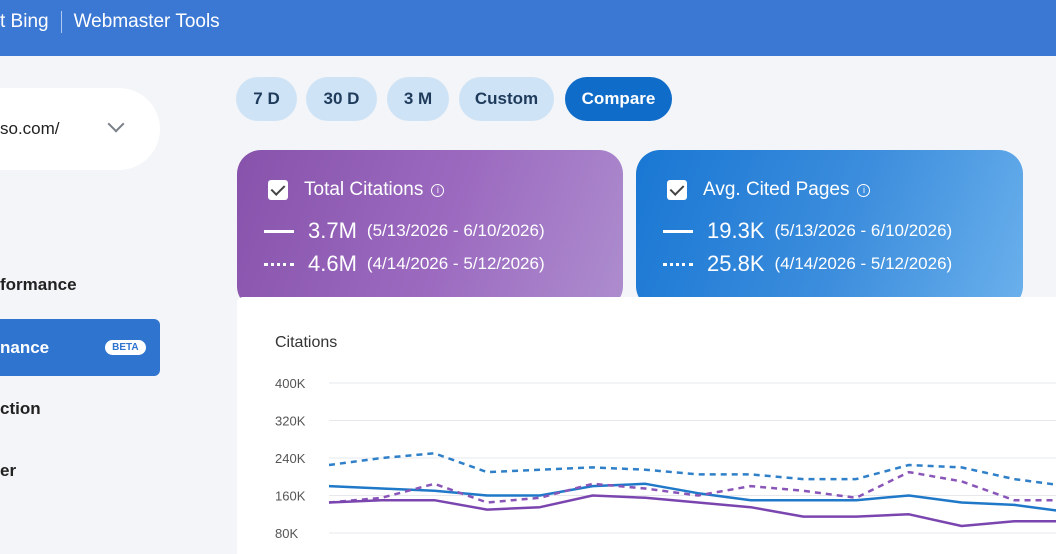  I want to click on metric-current-row: 3.7M (5/13/2026 - 6/10/2026), so click(404, 231).